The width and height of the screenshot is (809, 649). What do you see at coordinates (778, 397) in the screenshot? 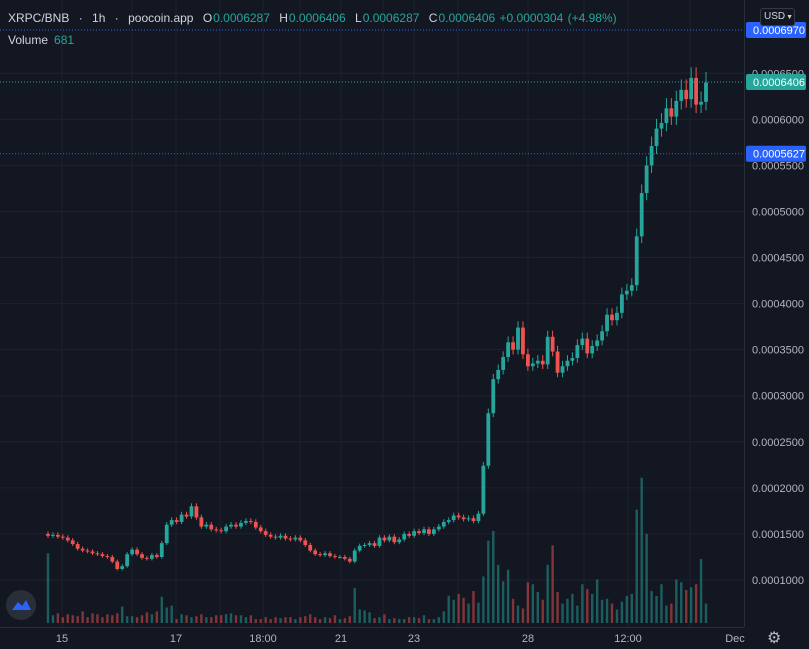
I see `y-tick-label: 0.0003000` at bounding box center [778, 397].